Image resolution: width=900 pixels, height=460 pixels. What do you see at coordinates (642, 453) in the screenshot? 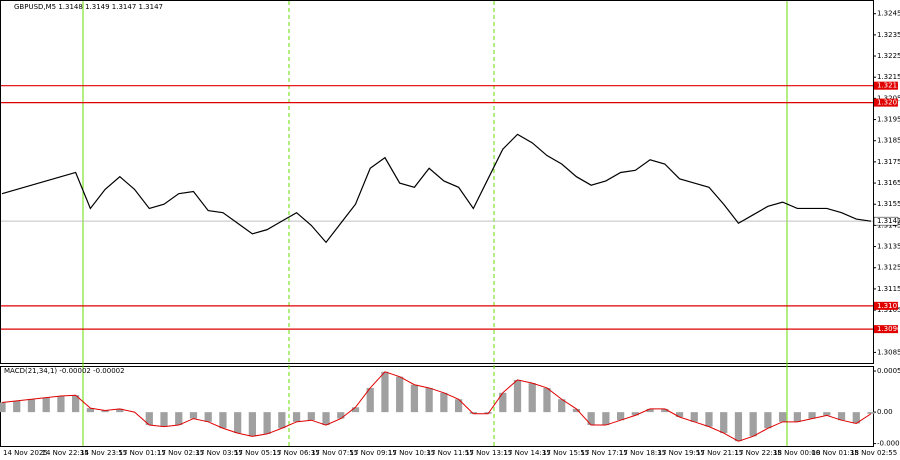
I see `time-label: 17 Nov 18:35` at bounding box center [642, 453].